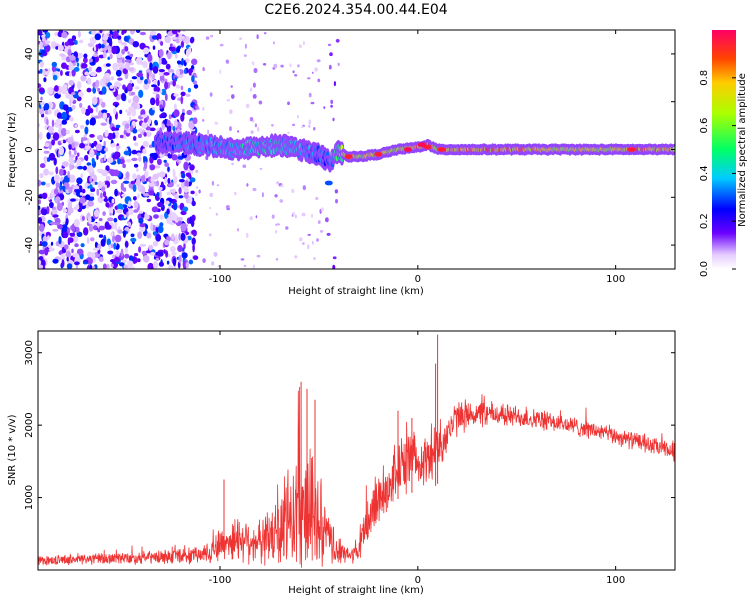 The image size is (750, 600). What do you see at coordinates (29, 54) in the screenshot?
I see `y-tick-label: 40` at bounding box center [29, 54].